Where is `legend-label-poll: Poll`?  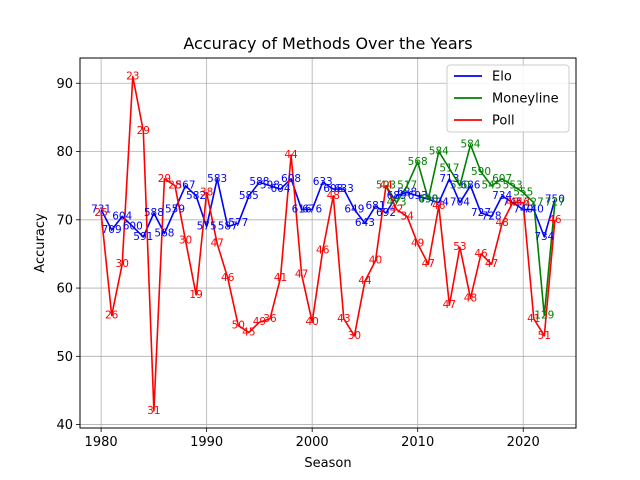 legend-label-poll: Poll is located at coordinates (503, 121).